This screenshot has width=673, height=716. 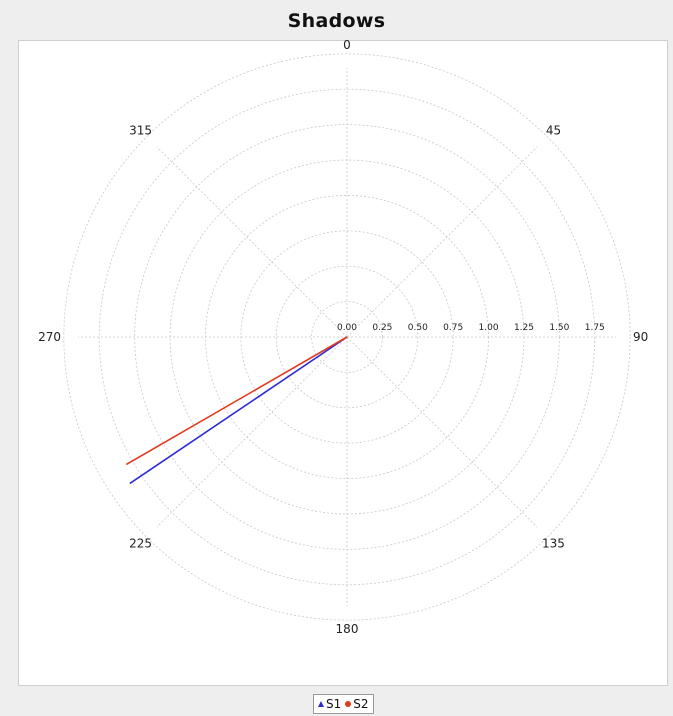 What do you see at coordinates (418, 328) in the screenshot?
I see `radial-tick-label: 0.50` at bounding box center [418, 328].